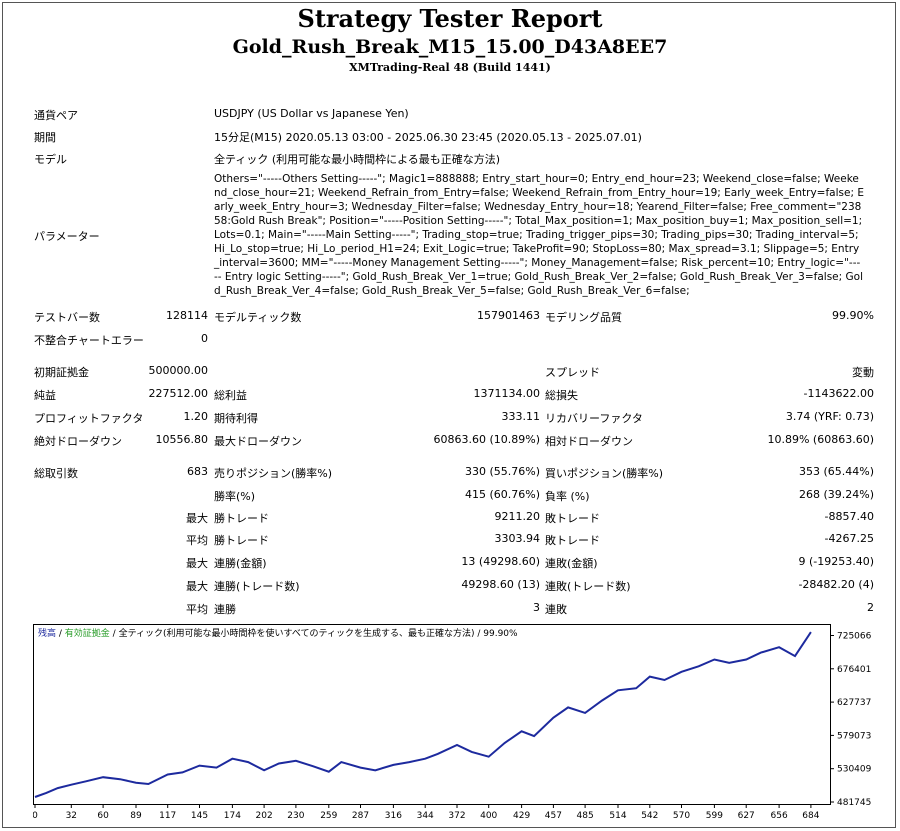 The image size is (900, 831). What do you see at coordinates (311, 113) in the screenshot?
I see `symbol-value: USDJPY (US Dollar vs Japanese Yen)` at bounding box center [311, 113].